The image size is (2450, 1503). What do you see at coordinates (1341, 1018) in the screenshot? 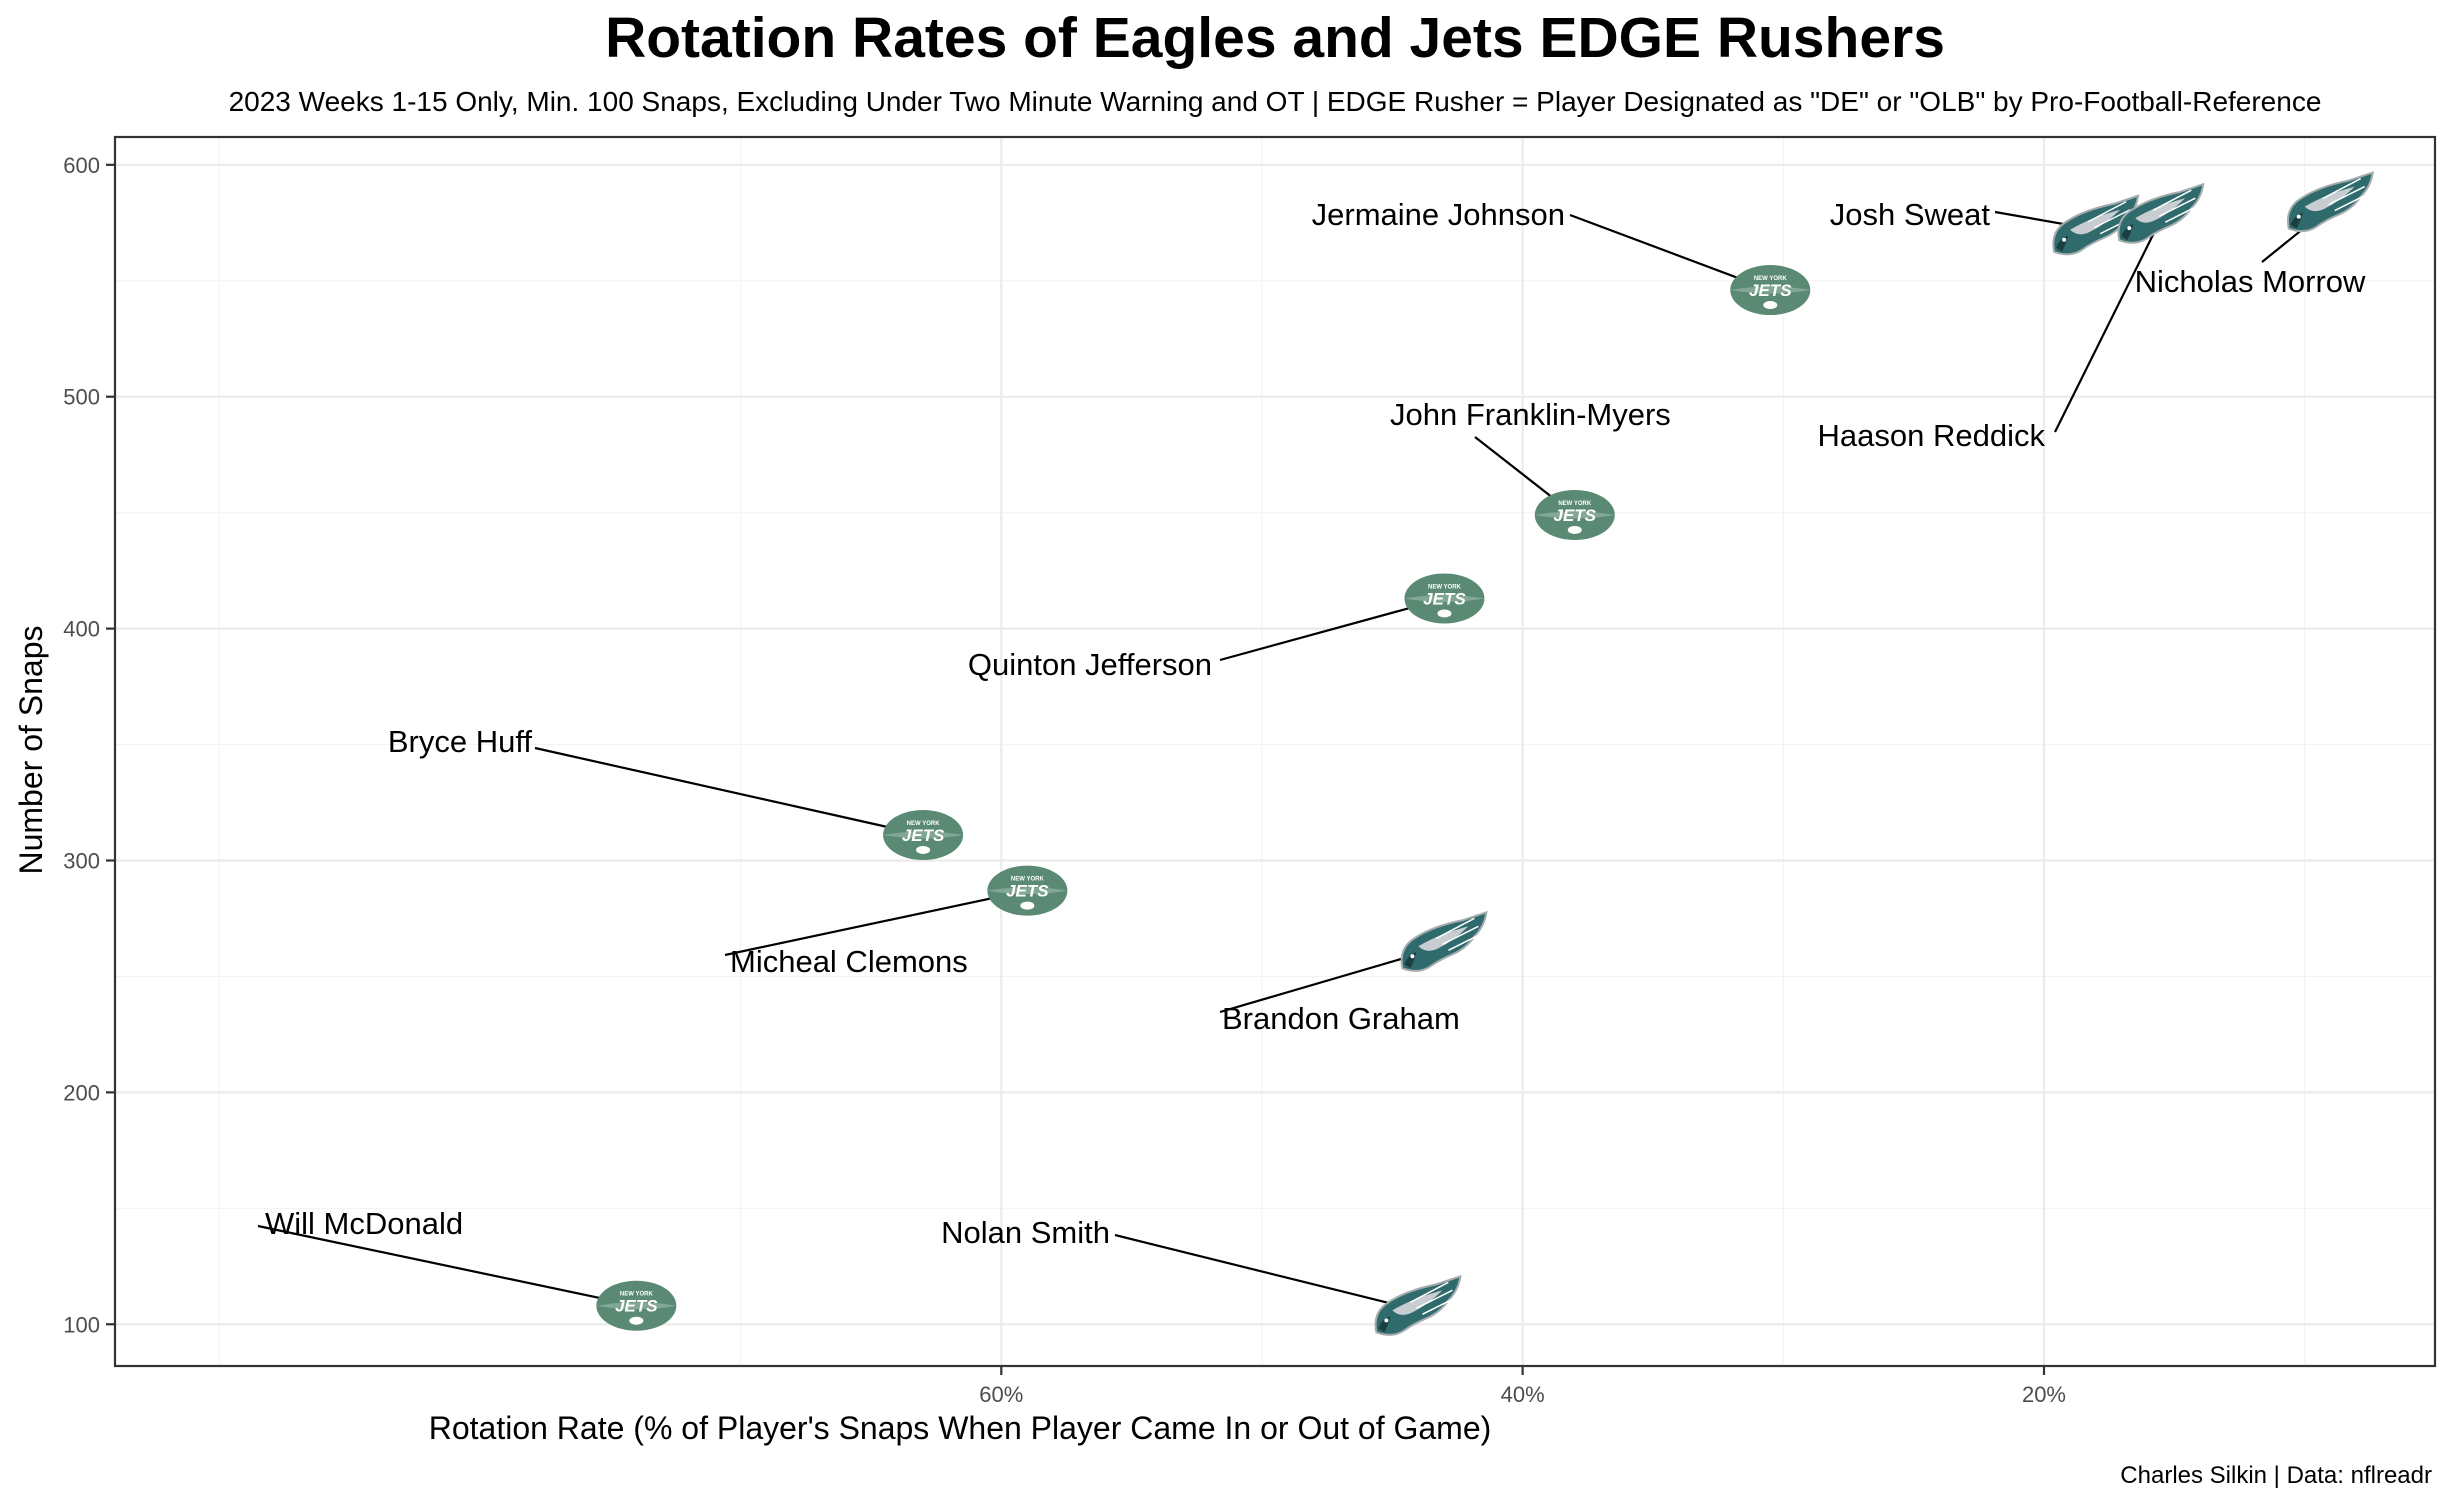
I see `point-label-brandon-graham: Brandon Graham` at bounding box center [1341, 1018].